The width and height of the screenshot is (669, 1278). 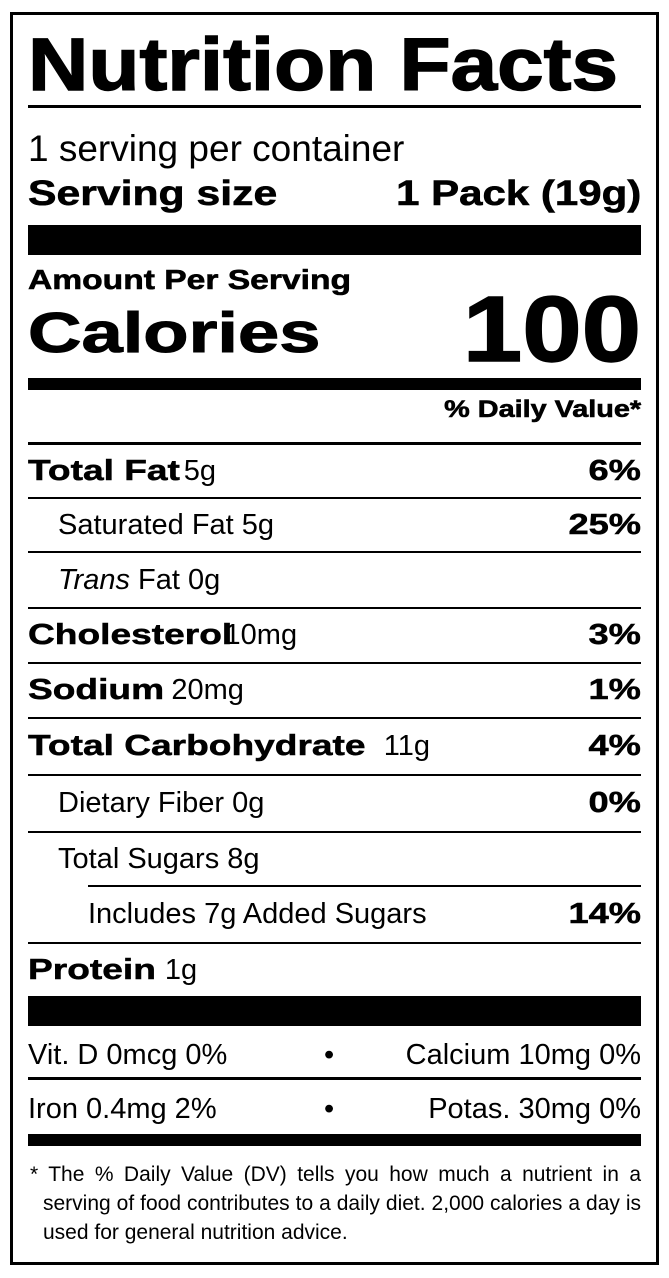 I want to click on amount-per-serving-text: Amount Per Serving, so click(x=190, y=279).